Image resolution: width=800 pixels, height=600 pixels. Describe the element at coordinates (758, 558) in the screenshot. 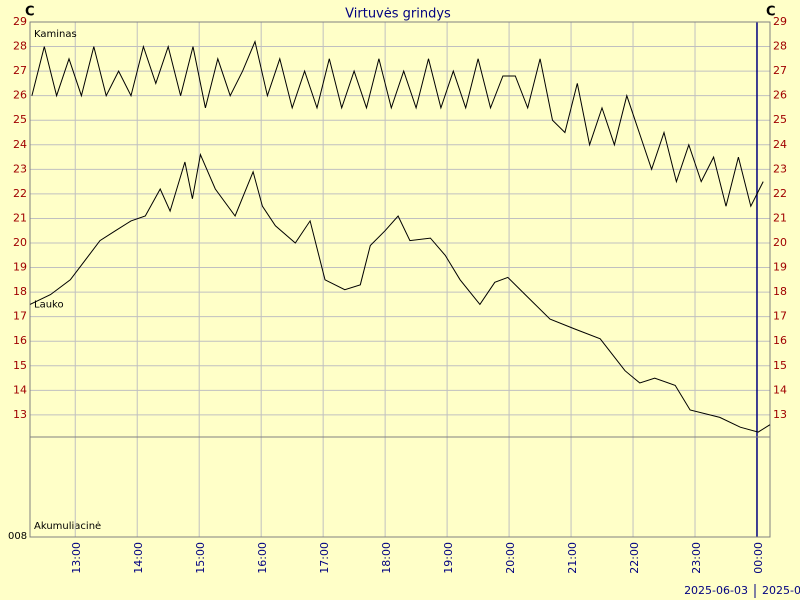

I see `x-tick-label: 00:00` at that location.